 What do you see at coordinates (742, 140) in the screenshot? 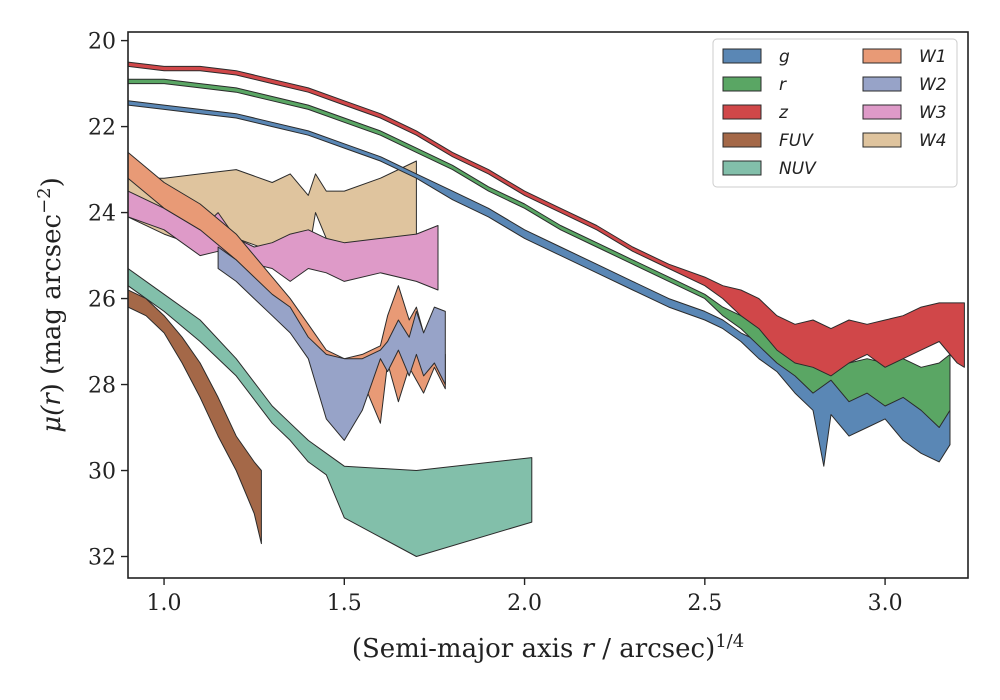
I see `legend-swatch-fuv` at bounding box center [742, 140].